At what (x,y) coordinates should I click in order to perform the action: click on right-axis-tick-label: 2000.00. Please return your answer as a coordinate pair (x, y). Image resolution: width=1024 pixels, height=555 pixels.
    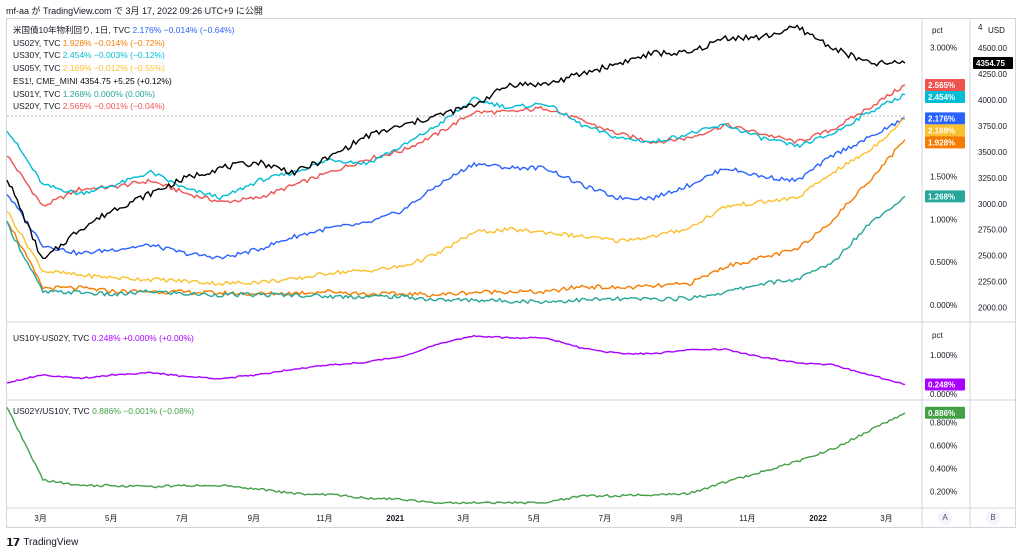
    Looking at the image, I should click on (992, 308).